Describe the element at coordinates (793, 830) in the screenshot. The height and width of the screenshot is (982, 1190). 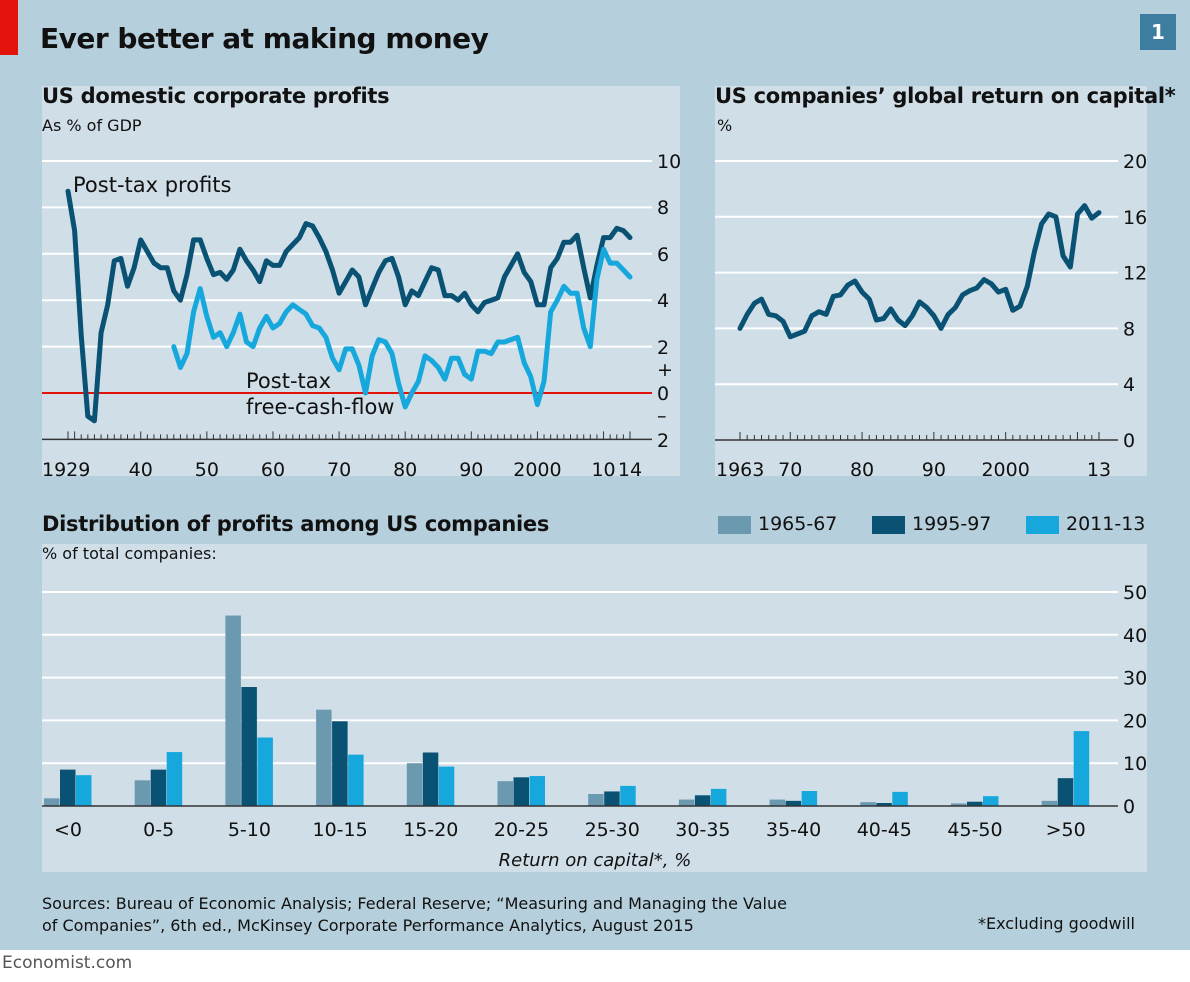
I see `x-category-label: 35-40` at that location.